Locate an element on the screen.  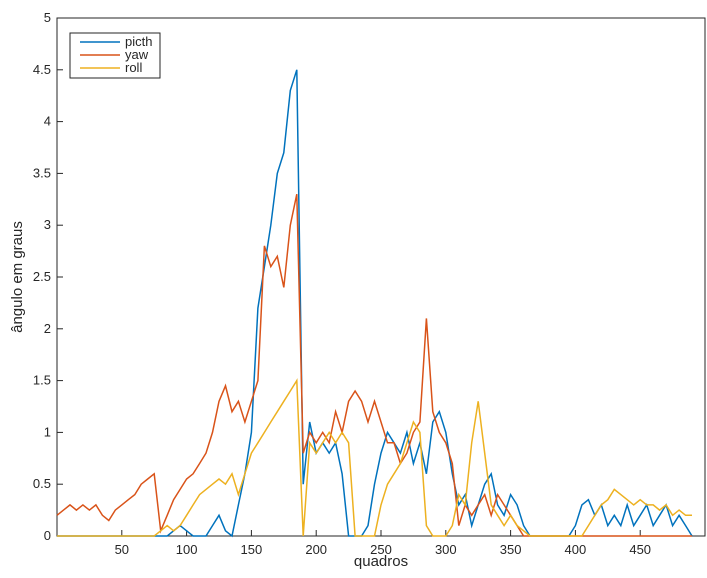
y-tick-label: 0.5 is located at coordinates (42, 483).